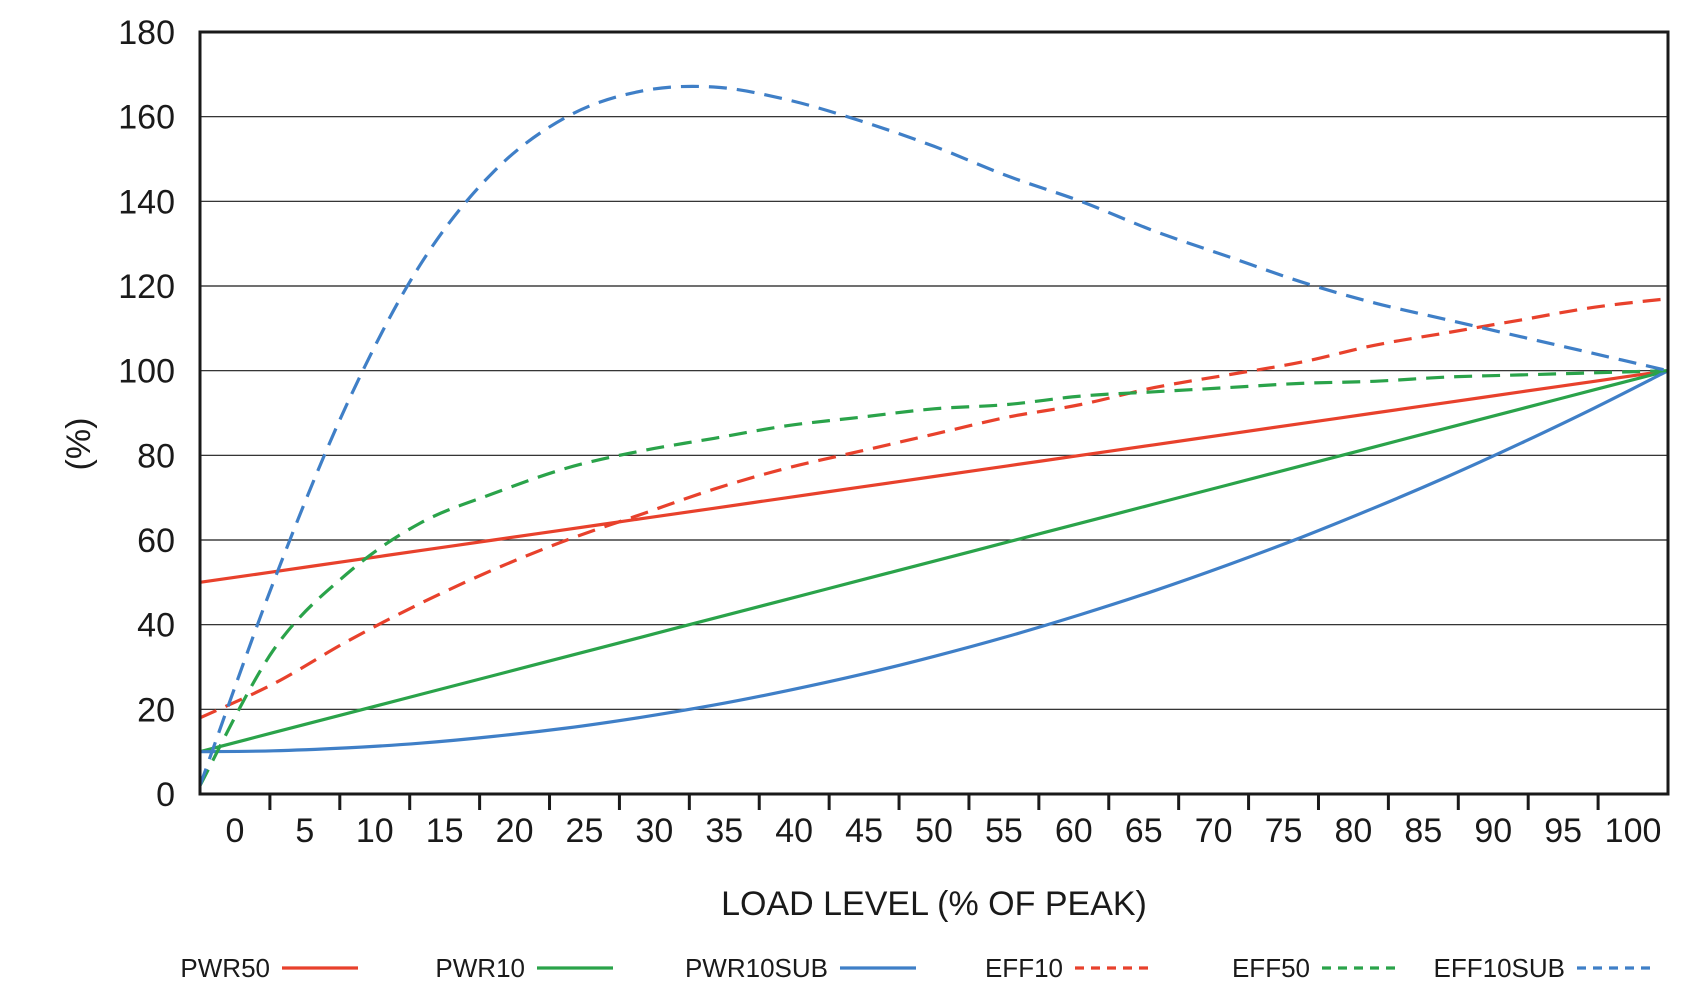 This screenshot has height=993, width=1696. What do you see at coordinates (1493, 831) in the screenshot?
I see `x-tick-label: 90` at bounding box center [1493, 831].